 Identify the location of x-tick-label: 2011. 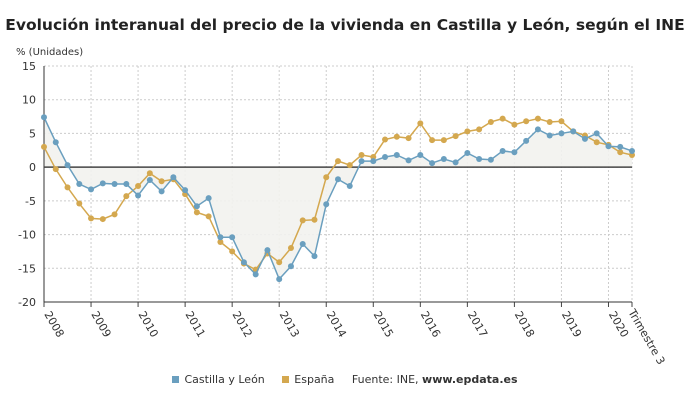
(195, 324).